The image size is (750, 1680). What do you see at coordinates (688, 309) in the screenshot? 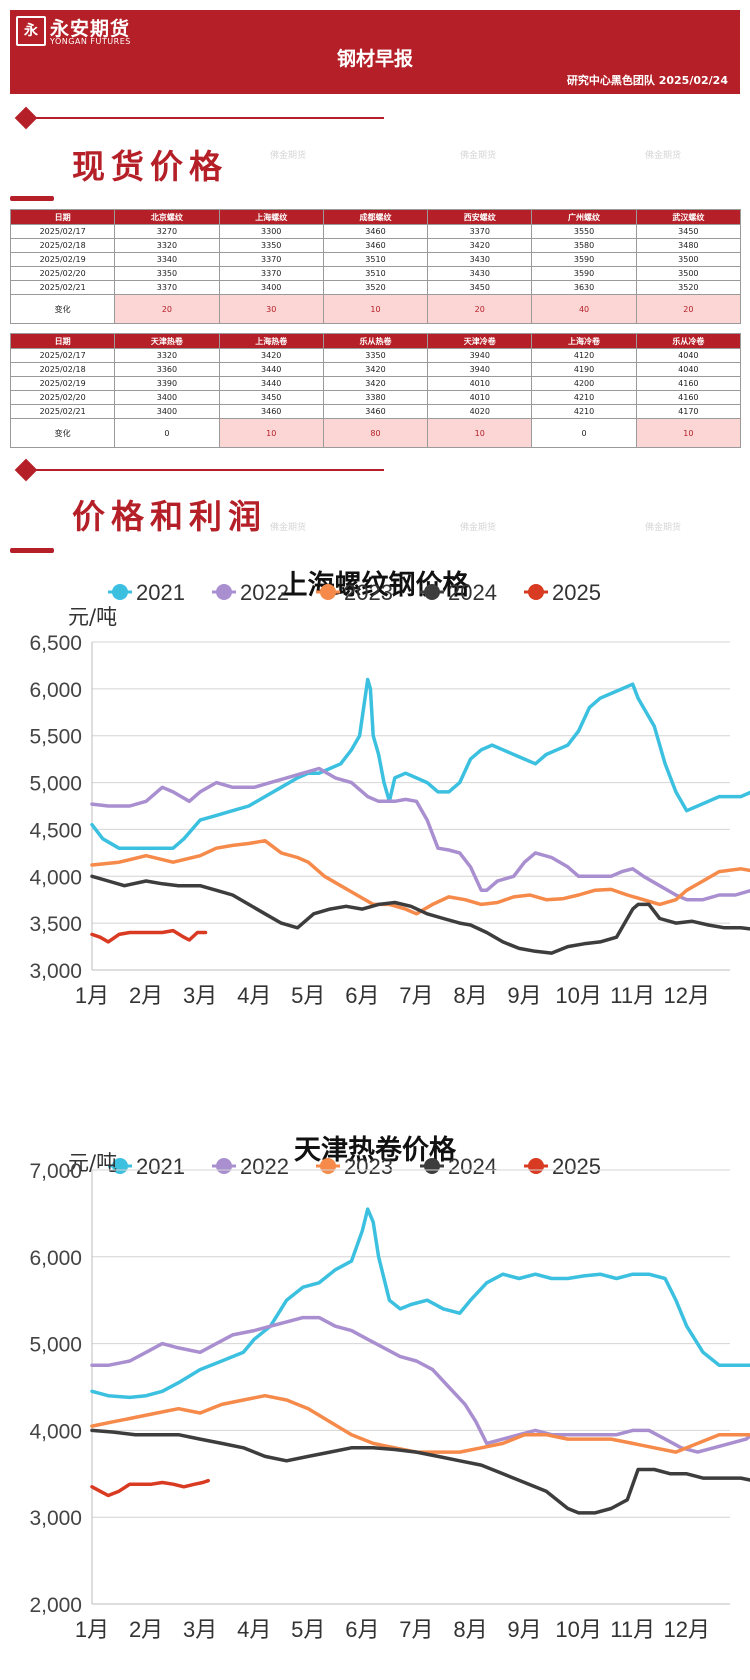
I see `change-cell: 20` at bounding box center [688, 309].